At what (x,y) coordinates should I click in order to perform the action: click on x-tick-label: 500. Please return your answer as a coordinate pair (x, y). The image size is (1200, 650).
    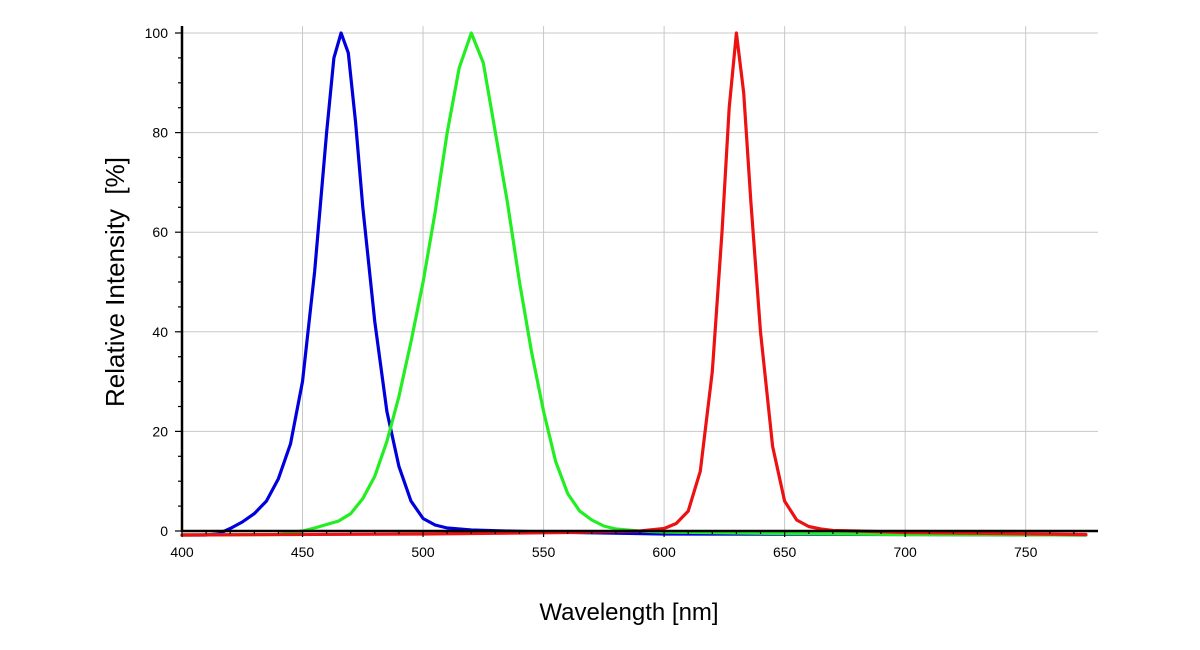
    Looking at the image, I should click on (423, 552).